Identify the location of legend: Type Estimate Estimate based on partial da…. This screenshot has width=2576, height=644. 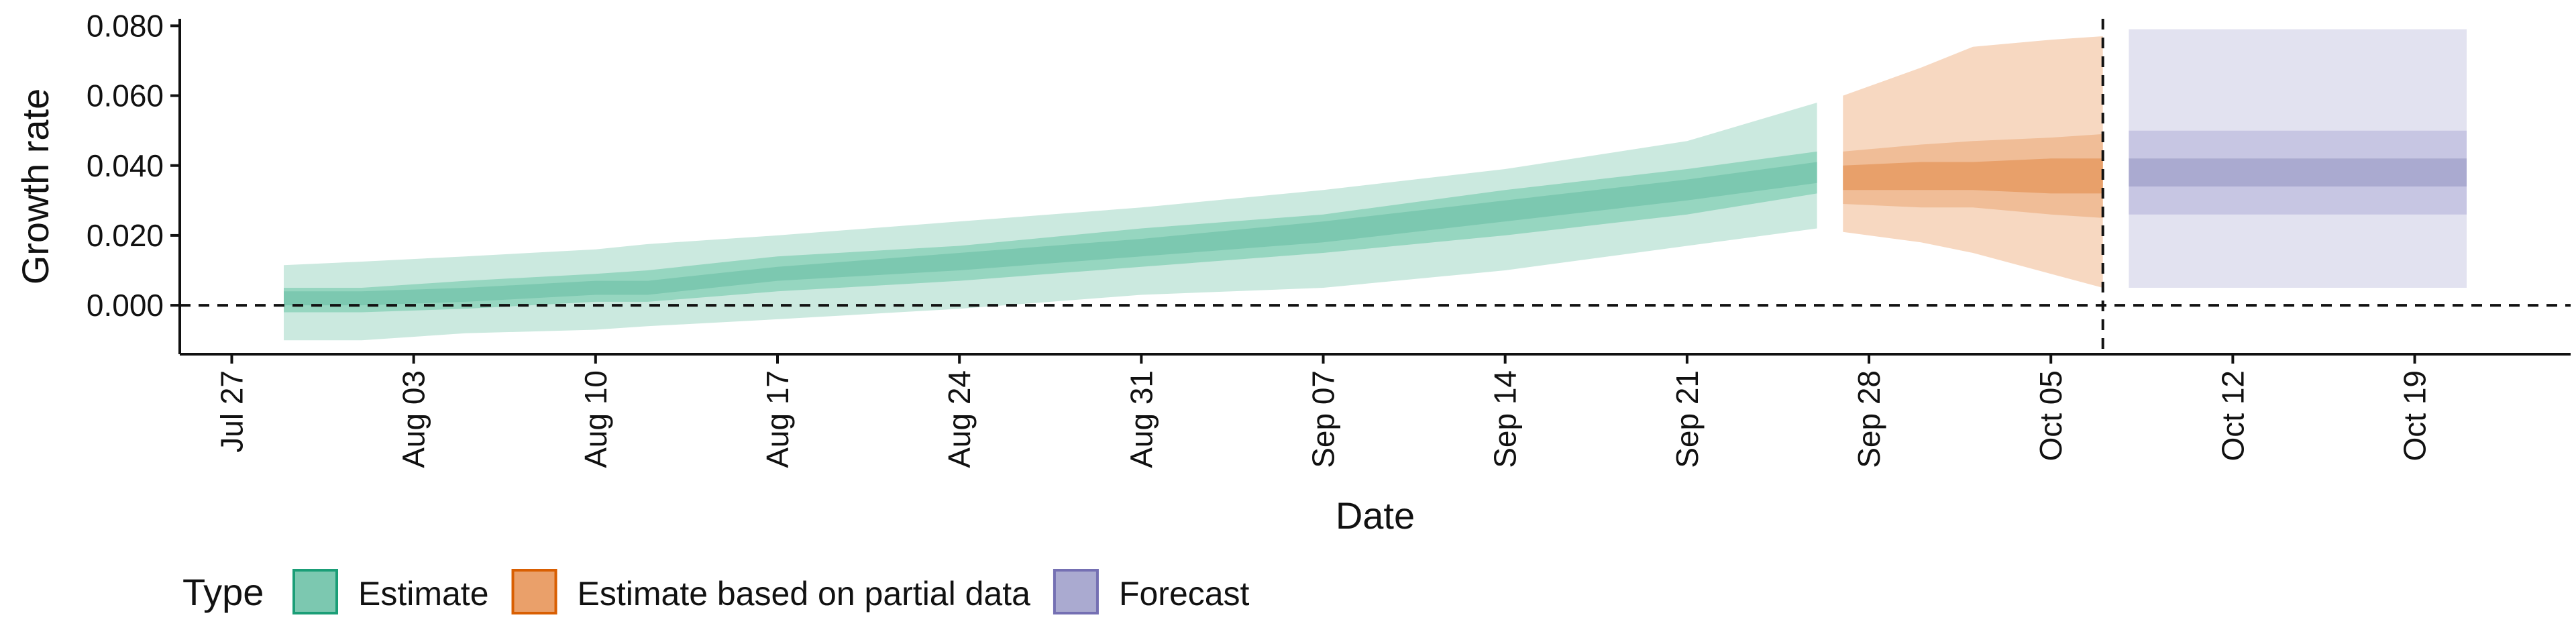
(716, 591).